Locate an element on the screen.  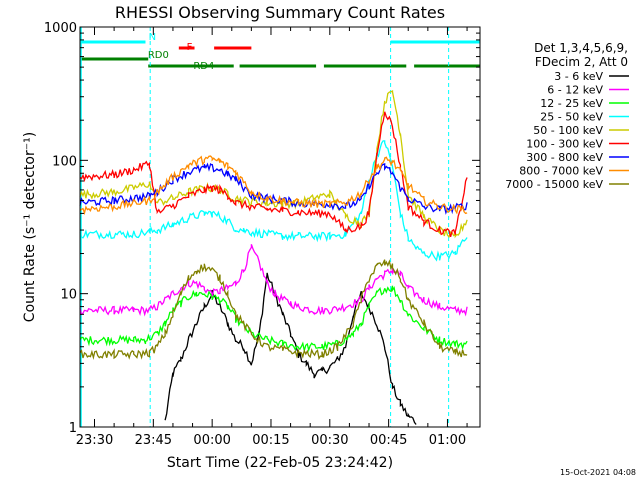
y-tick-label: 10 is located at coordinates (68, 295).